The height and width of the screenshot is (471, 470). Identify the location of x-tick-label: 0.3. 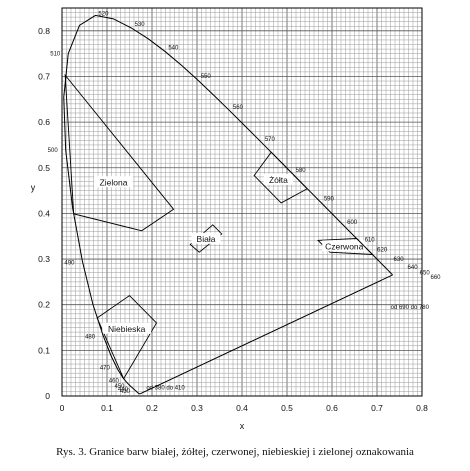
(197, 408).